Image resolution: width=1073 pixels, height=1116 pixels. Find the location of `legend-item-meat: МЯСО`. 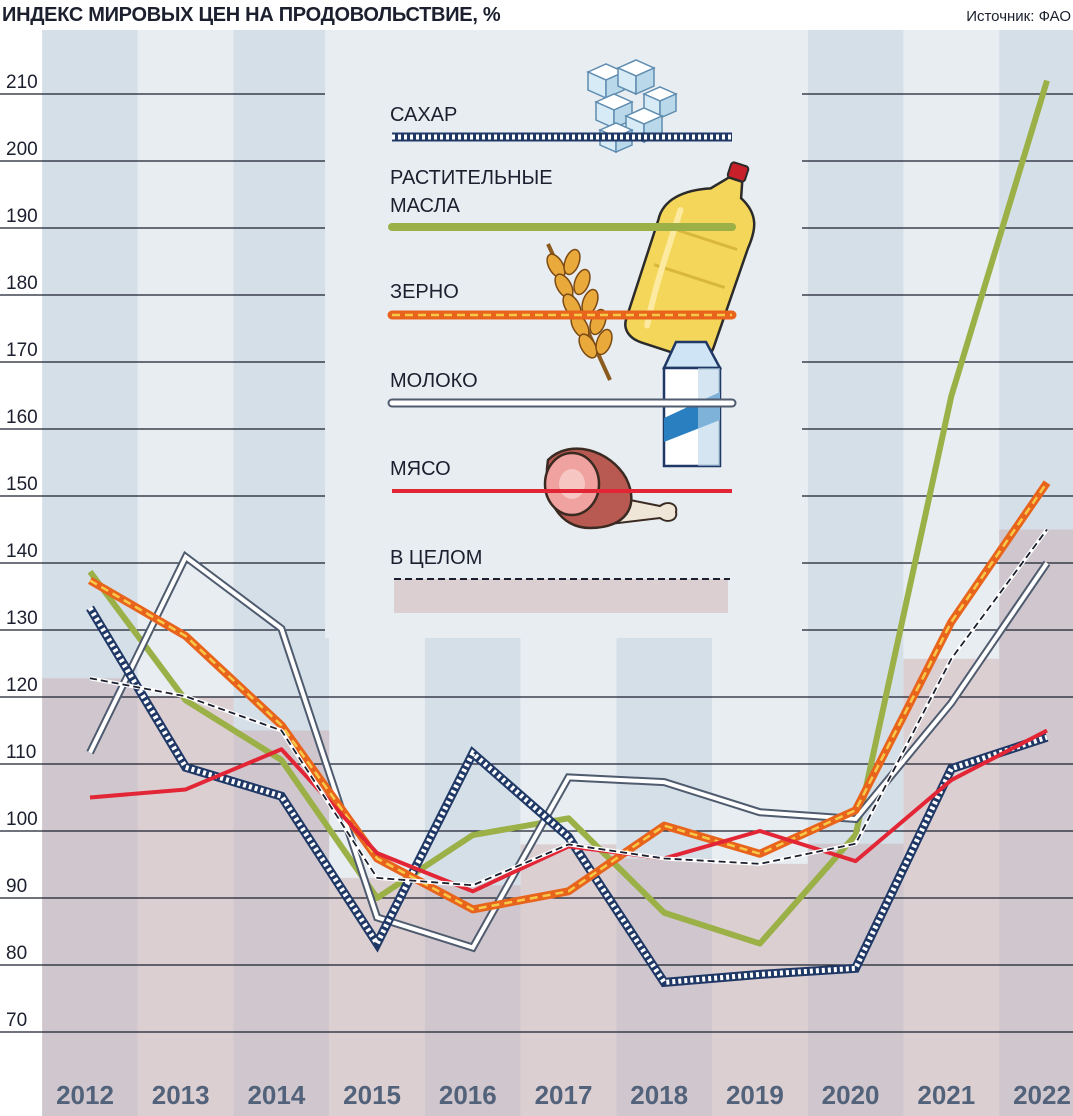

legend-item-meat: МЯСО is located at coordinates (561, 475).